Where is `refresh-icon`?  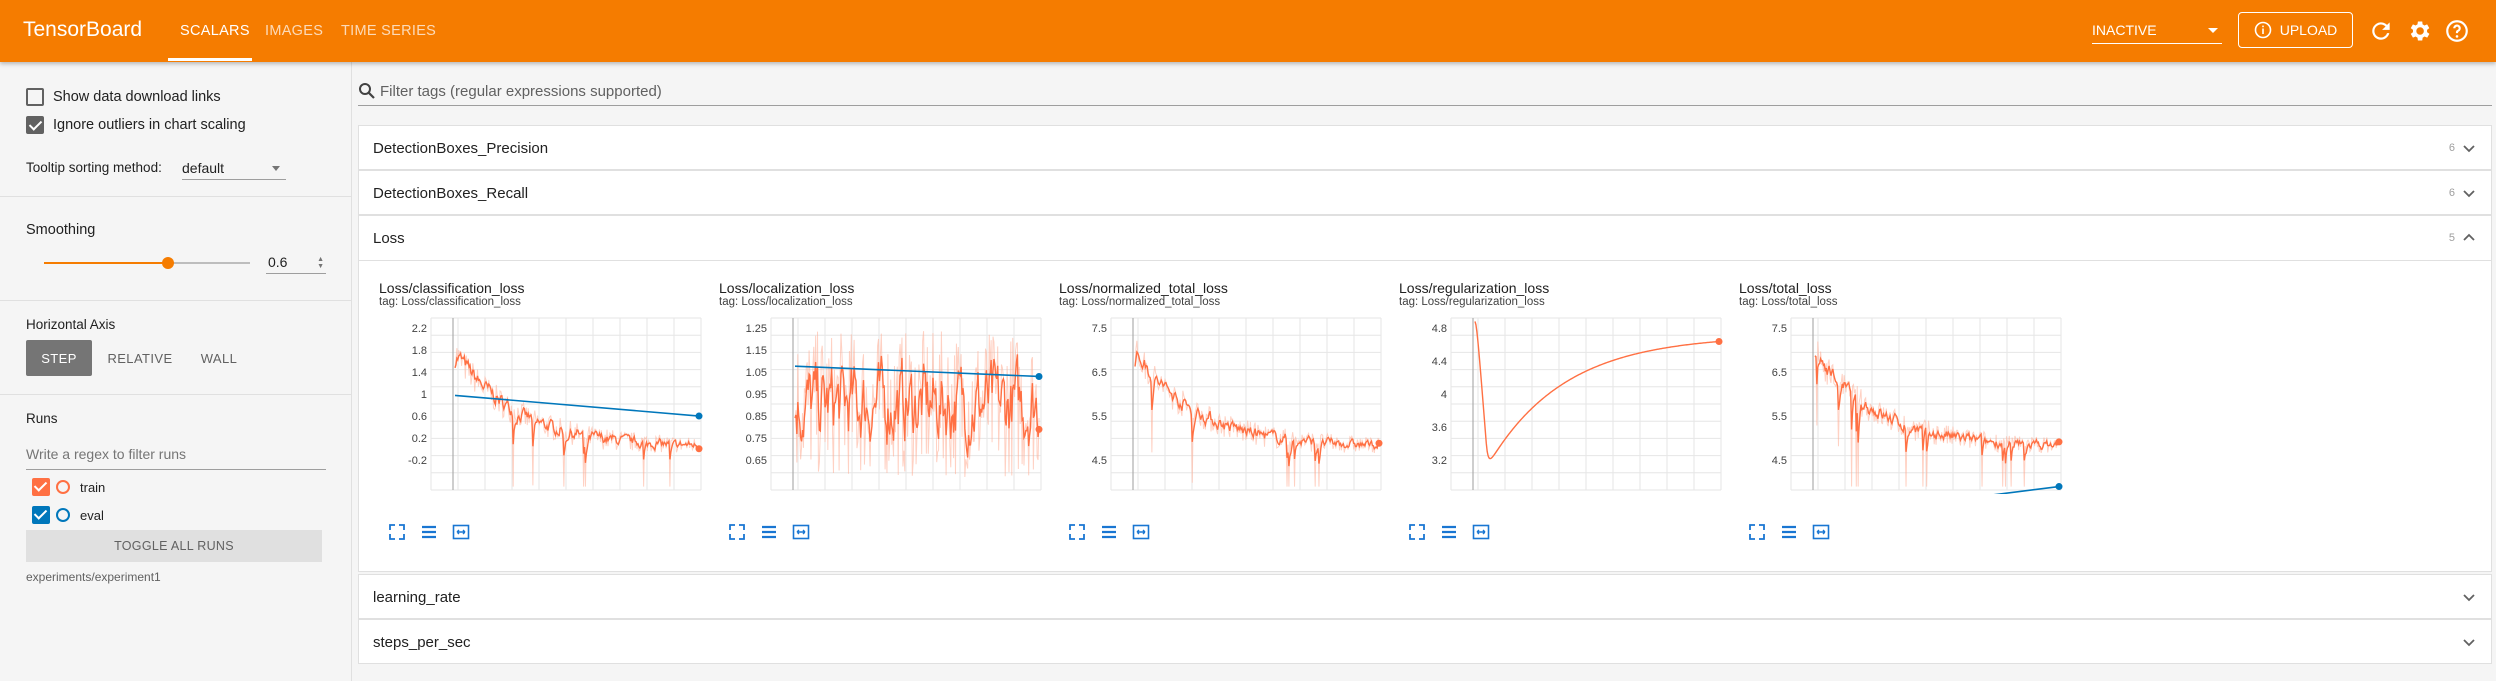
refresh-icon is located at coordinates (2381, 31).